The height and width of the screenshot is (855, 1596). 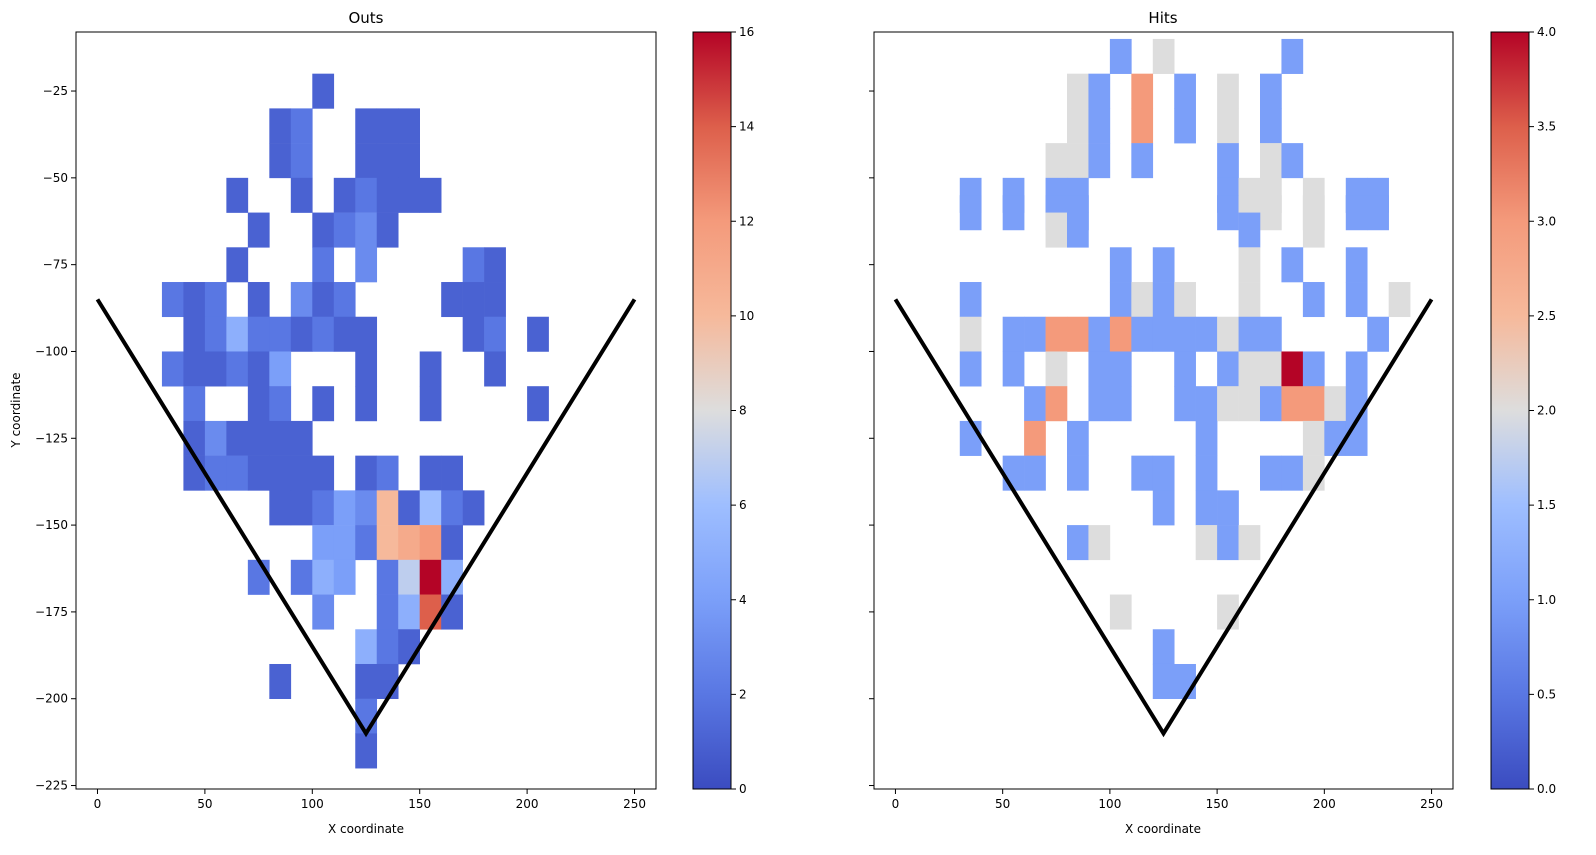 What do you see at coordinates (51, 786) in the screenshot?
I see `outs-y-tick-label: −225` at bounding box center [51, 786].